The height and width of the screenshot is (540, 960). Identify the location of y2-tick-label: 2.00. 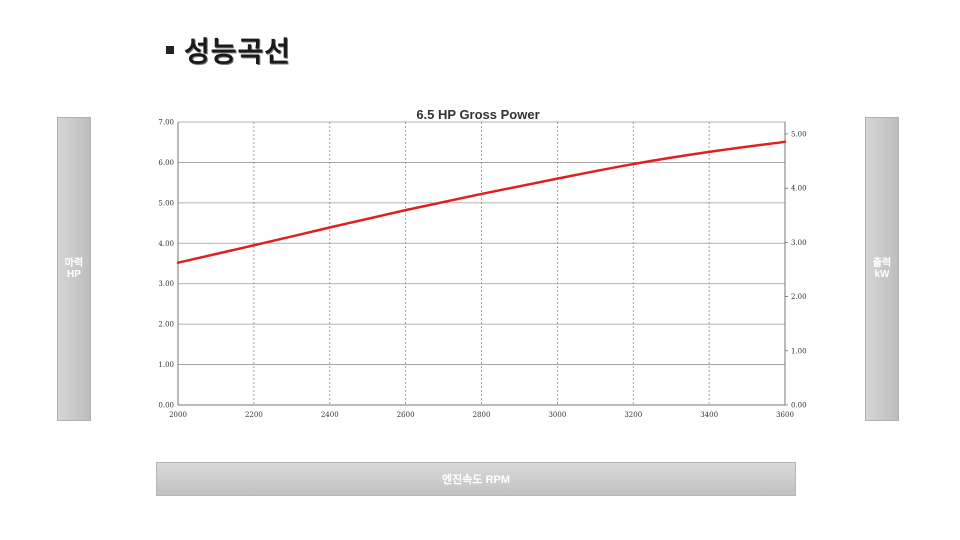
(799, 297).